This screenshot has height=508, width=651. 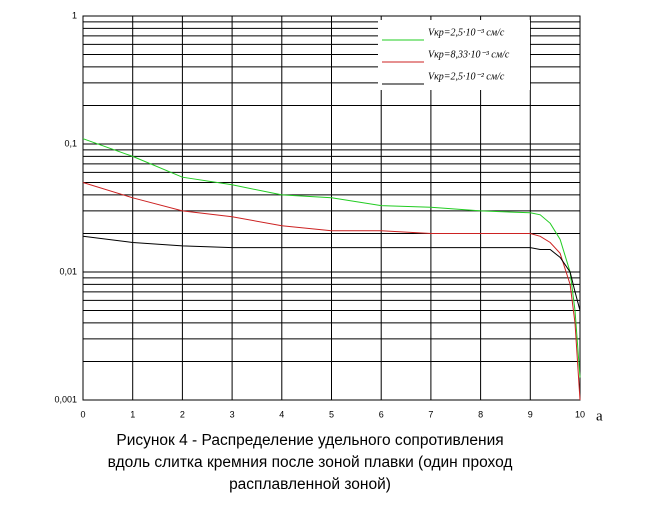 What do you see at coordinates (132, 414) in the screenshot?
I see `x-tick-label: 1` at bounding box center [132, 414].